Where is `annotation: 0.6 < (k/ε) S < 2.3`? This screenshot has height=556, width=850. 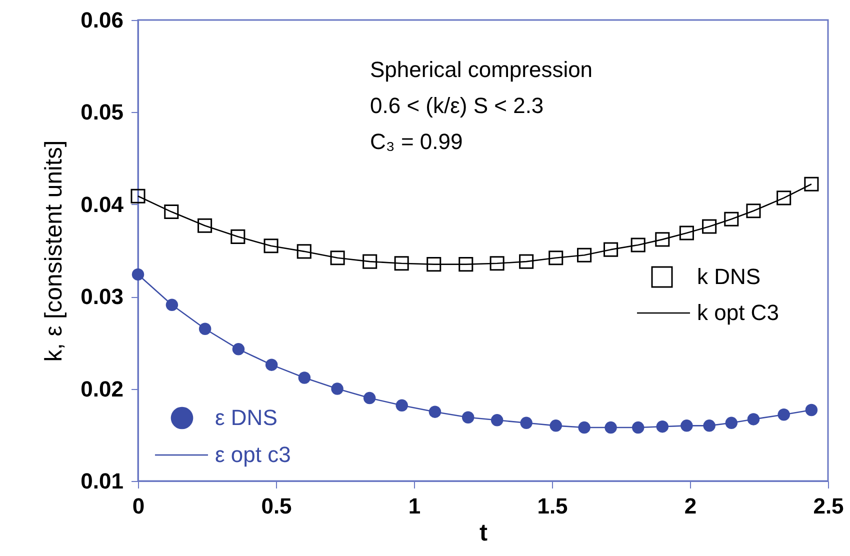
annotation: 0.6 < (k/ε) S < 2.3 is located at coordinates (457, 105).